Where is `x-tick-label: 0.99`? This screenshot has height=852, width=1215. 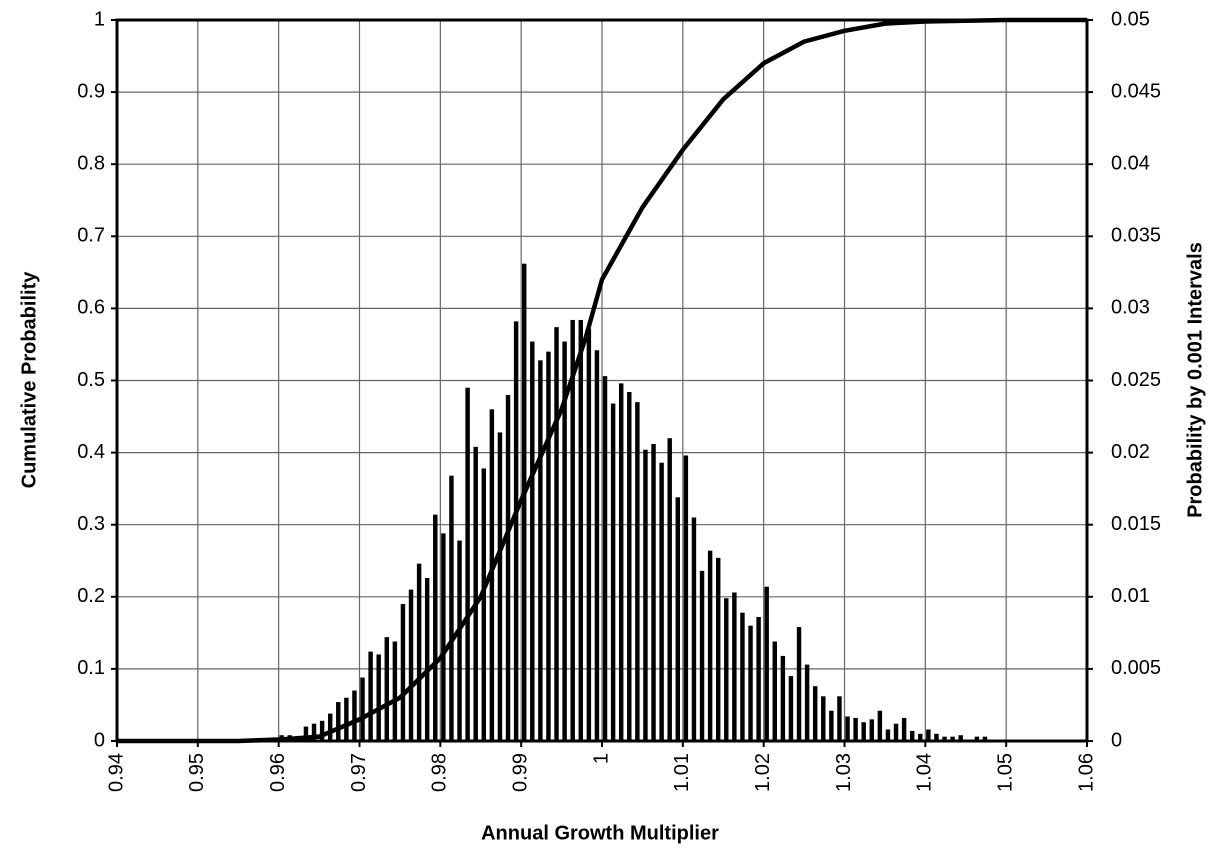 x-tick-label: 0.99 is located at coordinates (520, 772).